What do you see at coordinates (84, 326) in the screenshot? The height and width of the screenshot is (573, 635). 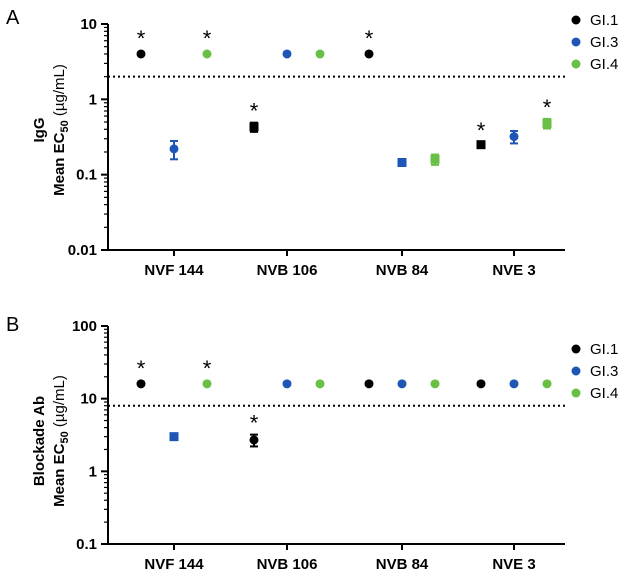 I see `panel-b-ytick-label: 100` at bounding box center [84, 326].